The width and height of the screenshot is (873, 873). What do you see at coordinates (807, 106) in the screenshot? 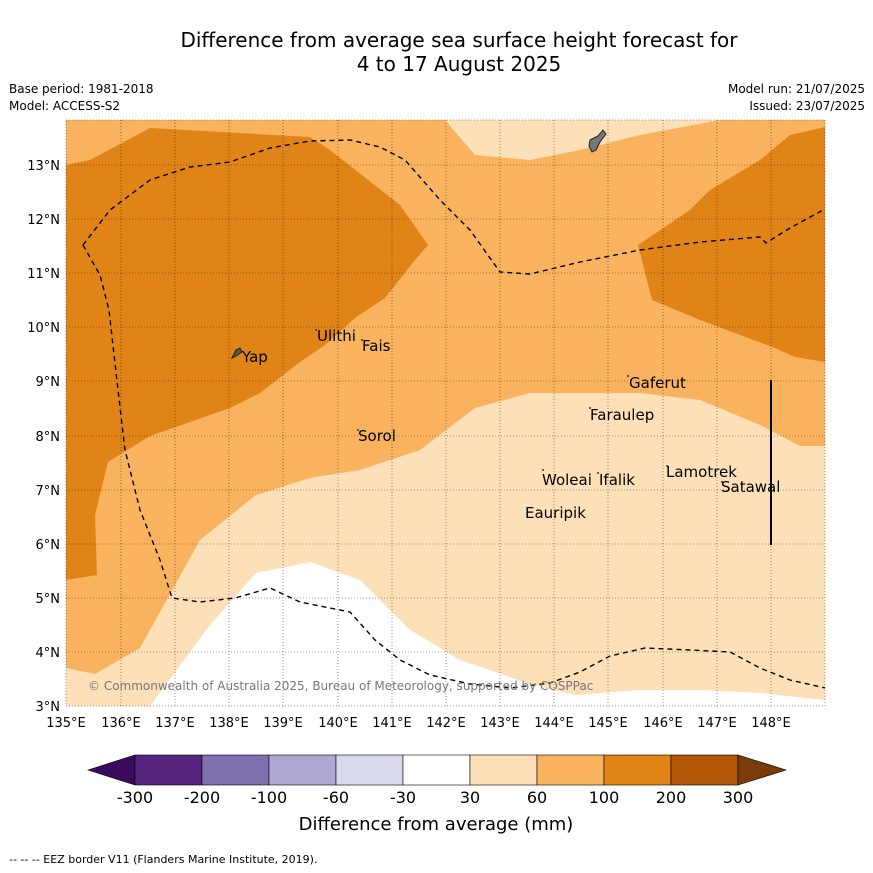
I see `issued-date: Issued: 23/07/2025` at bounding box center [807, 106].